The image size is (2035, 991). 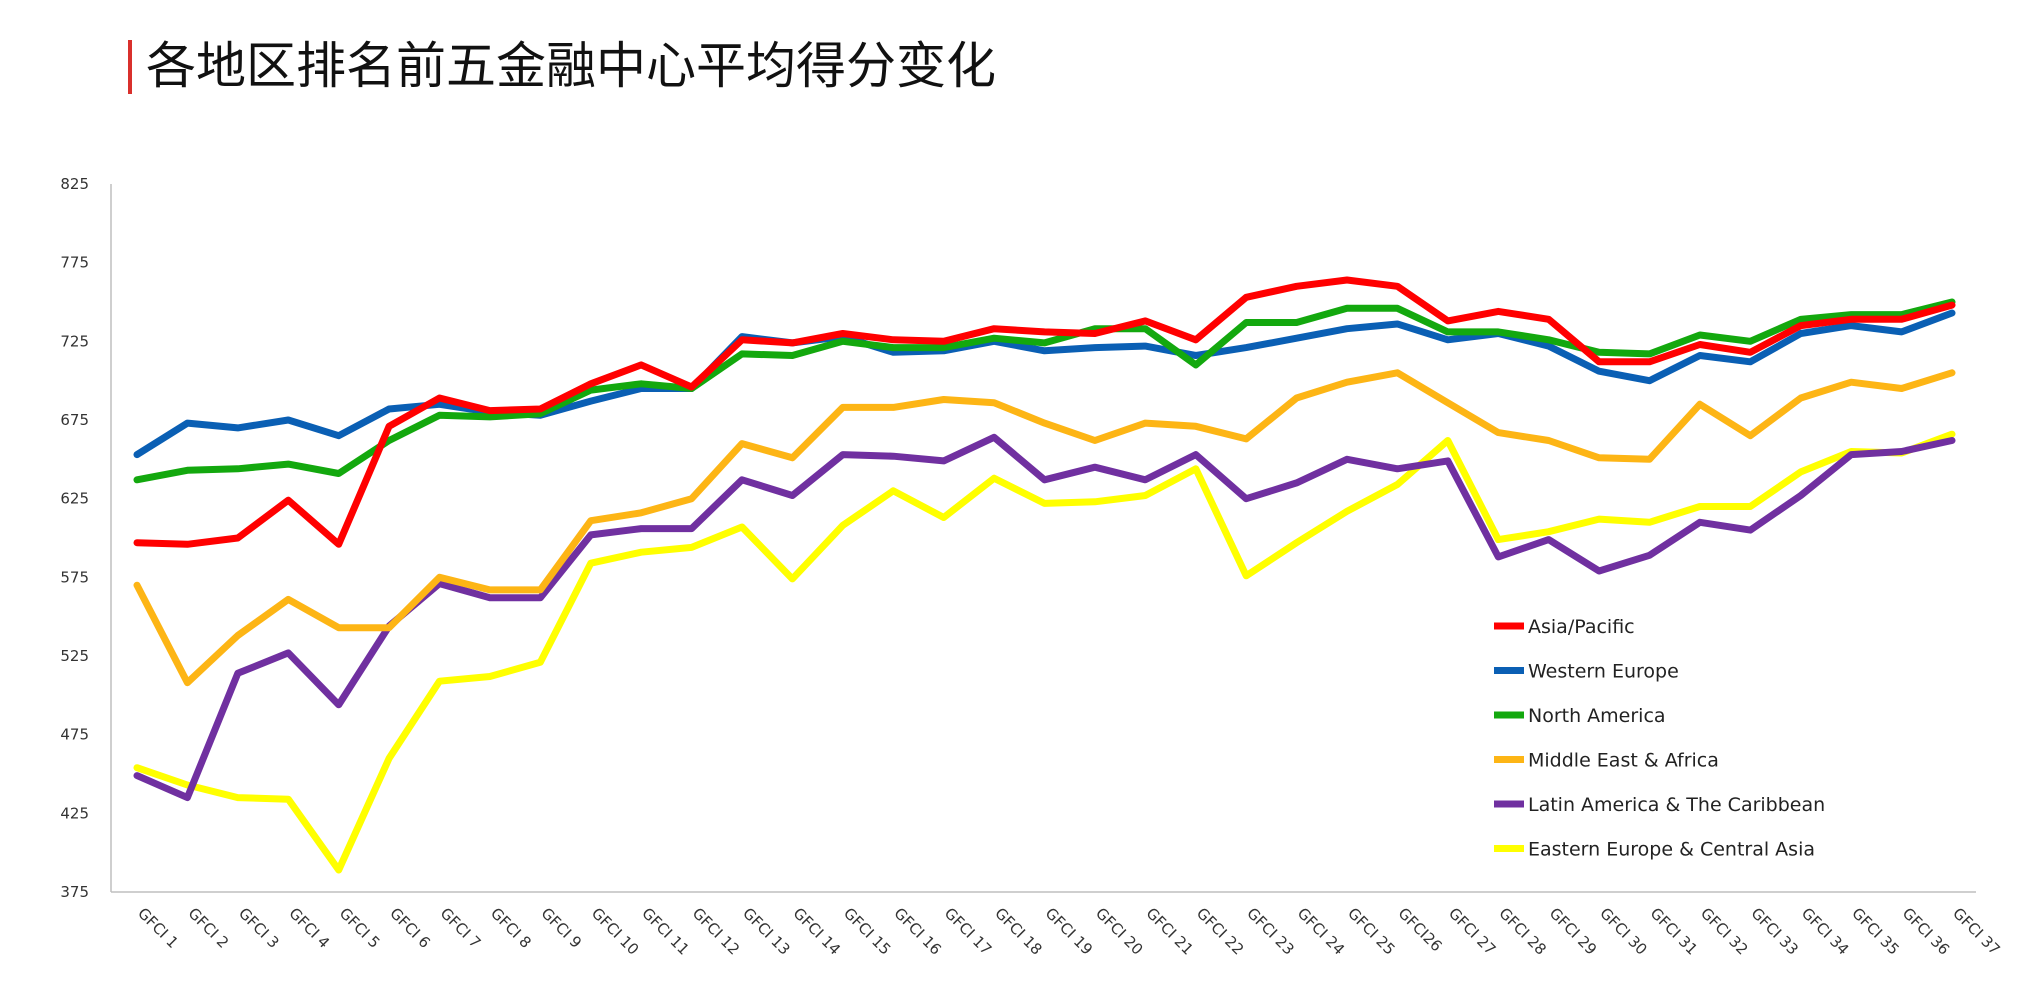 What do you see at coordinates (615, 931) in the screenshot?
I see `x-tick-label: GFCI 10` at bounding box center [615, 931].